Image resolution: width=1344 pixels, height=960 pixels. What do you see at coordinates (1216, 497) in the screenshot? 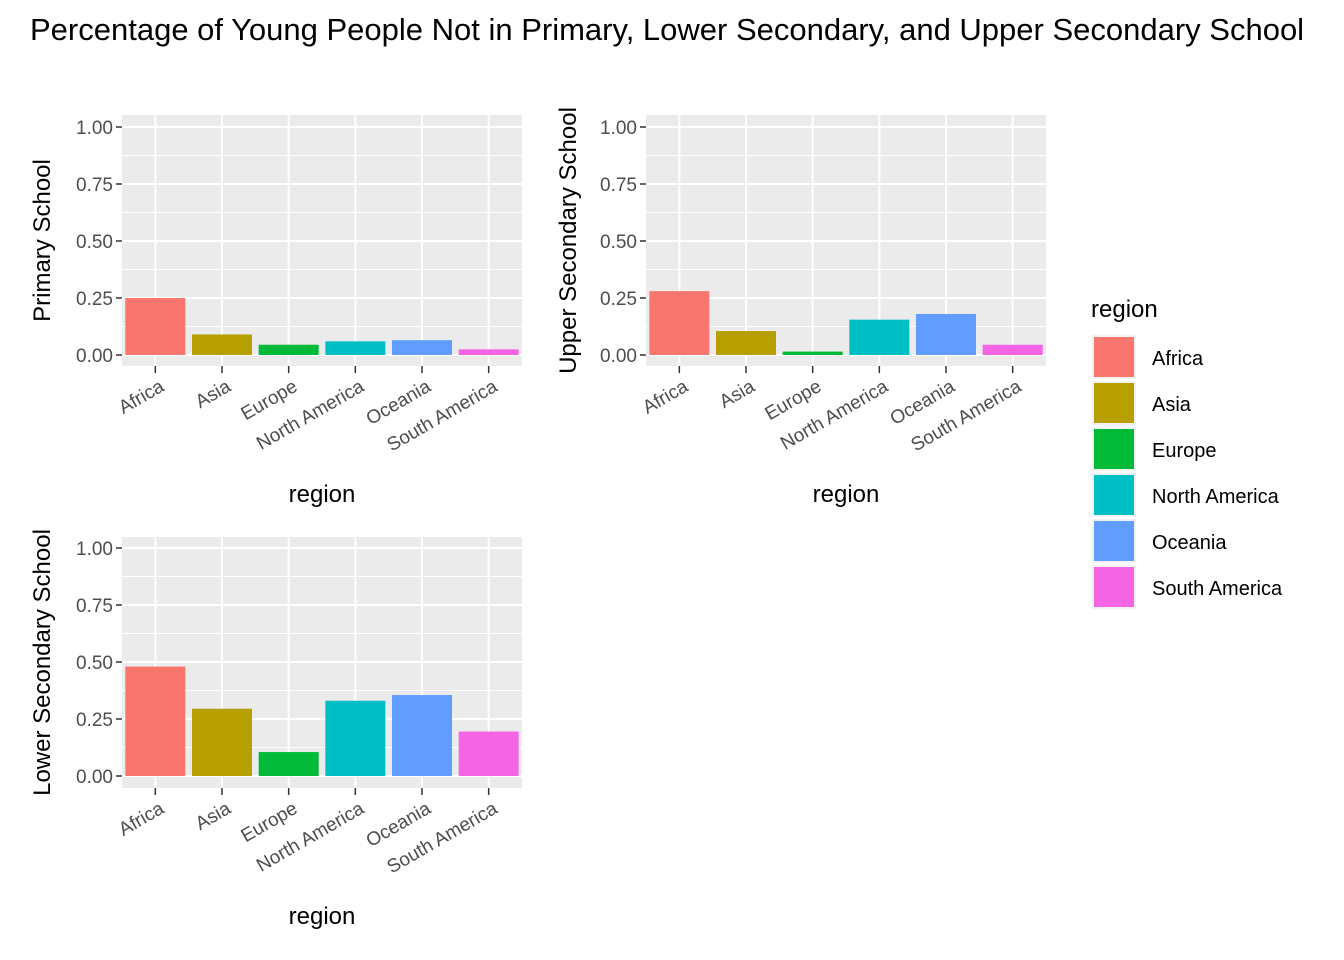
I see `legend-label: North America` at bounding box center [1216, 497].